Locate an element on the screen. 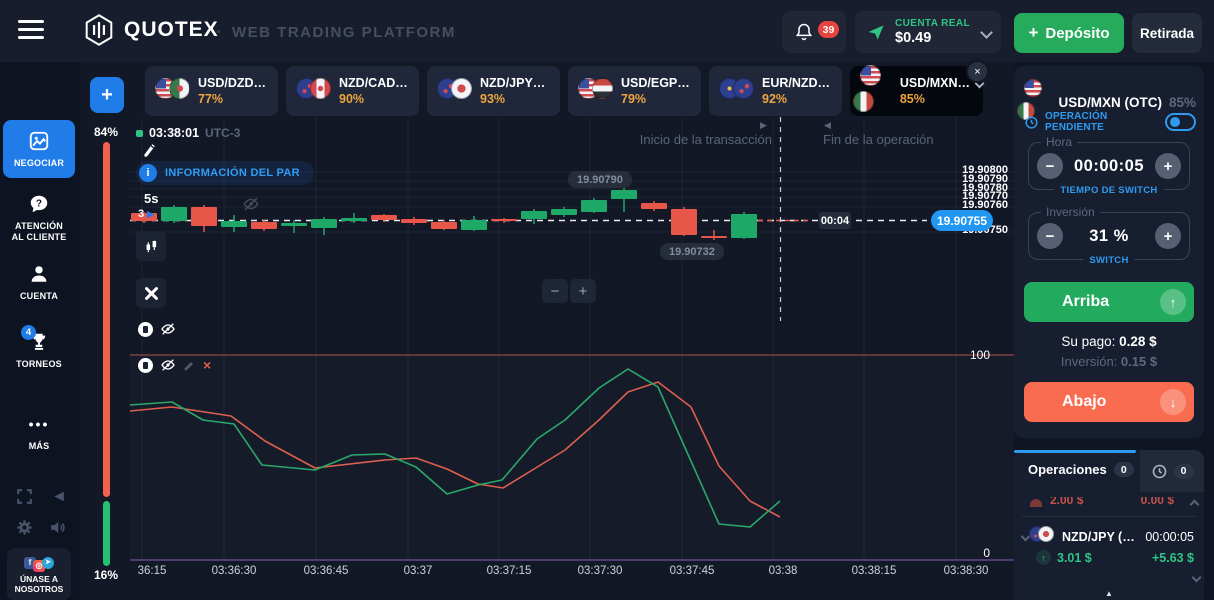 Image resolution: width=1214 pixels, height=600 pixels. scrolled-amount: 2.00 $ is located at coordinates (1067, 502).